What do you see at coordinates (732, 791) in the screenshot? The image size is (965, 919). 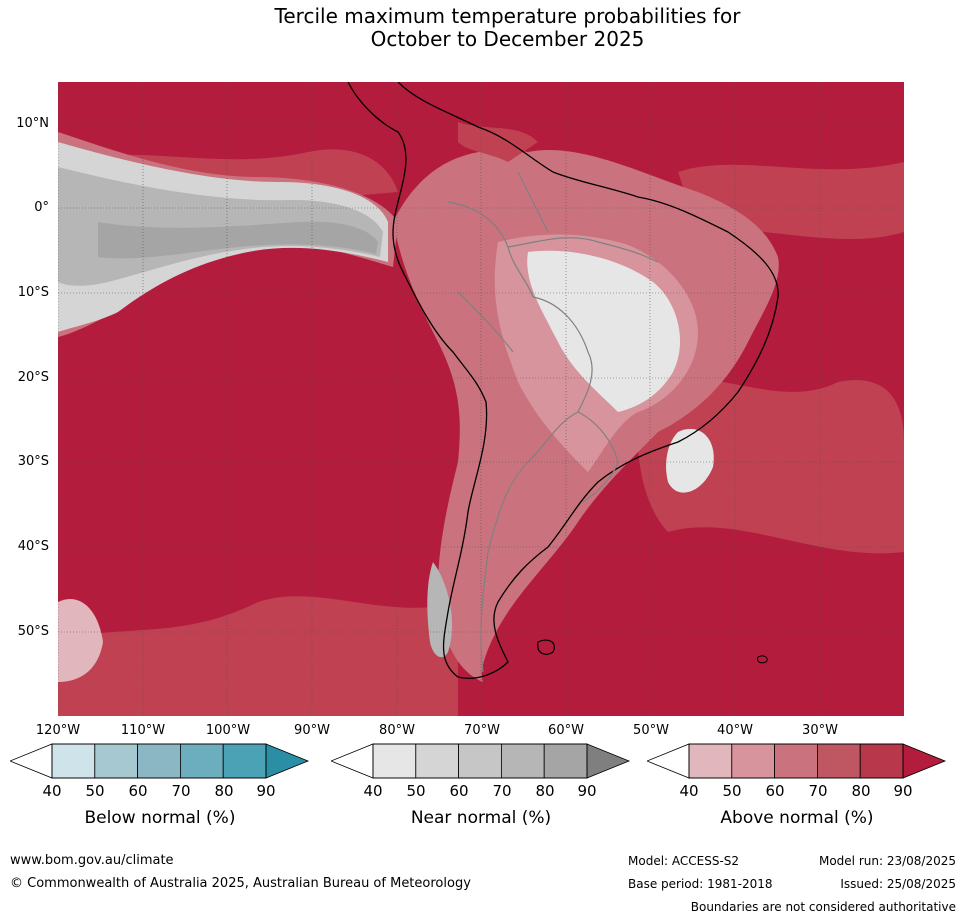 I see `above-tick: 50` at bounding box center [732, 791].